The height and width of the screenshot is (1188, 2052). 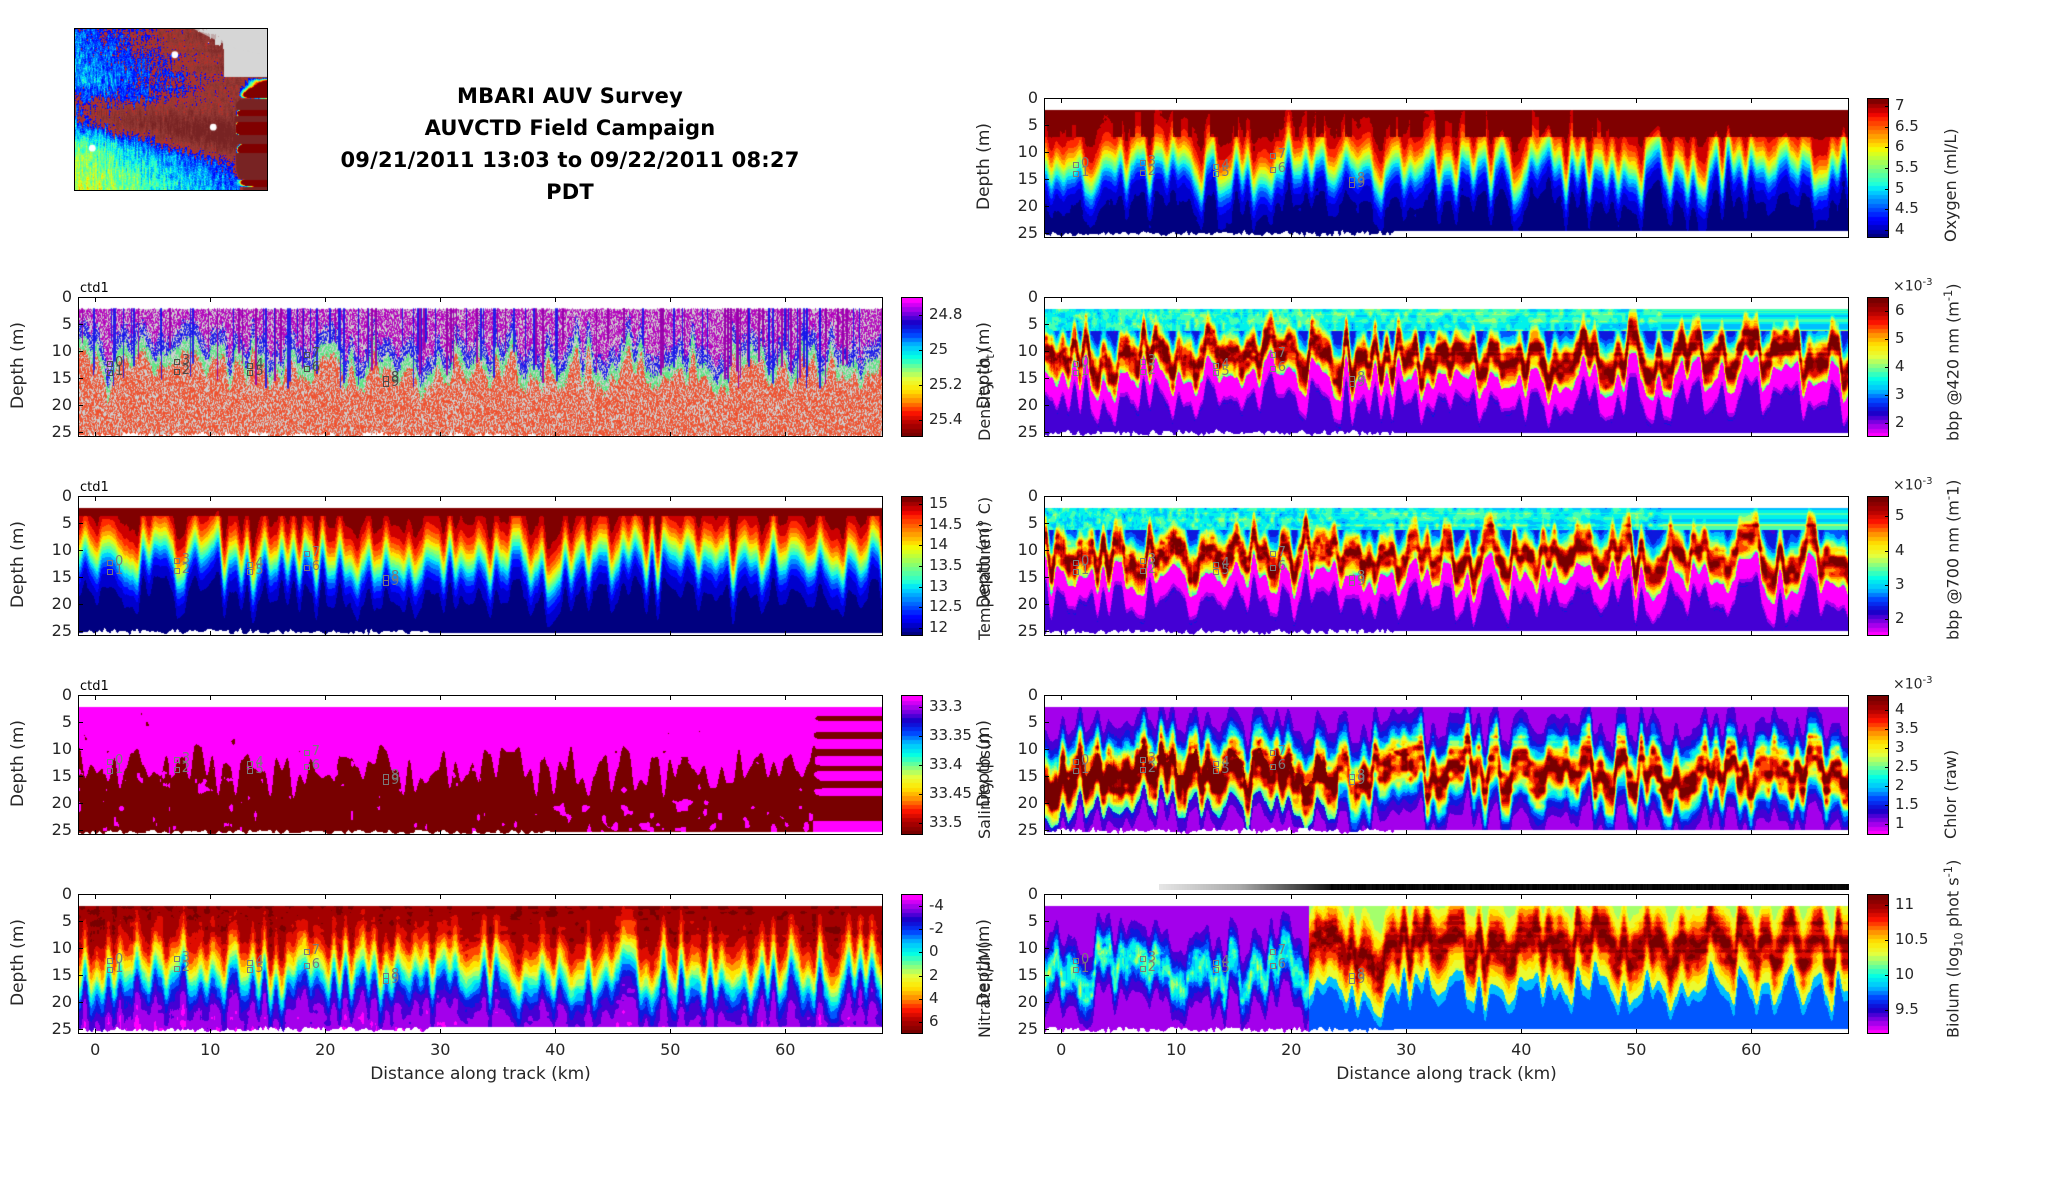 I want to click on colorbar-tick-bbp420-2: 4, so click(x=1900, y=366).